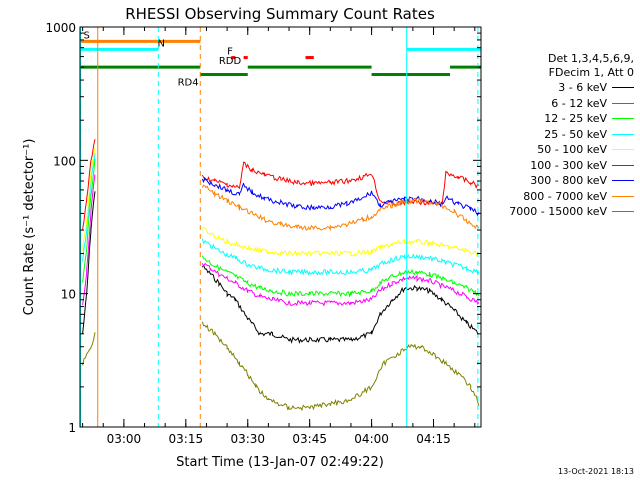 The height and width of the screenshot is (480, 640). Describe the element at coordinates (572, 150) in the screenshot. I see `legend-label: 50 - 100 keV` at that location.